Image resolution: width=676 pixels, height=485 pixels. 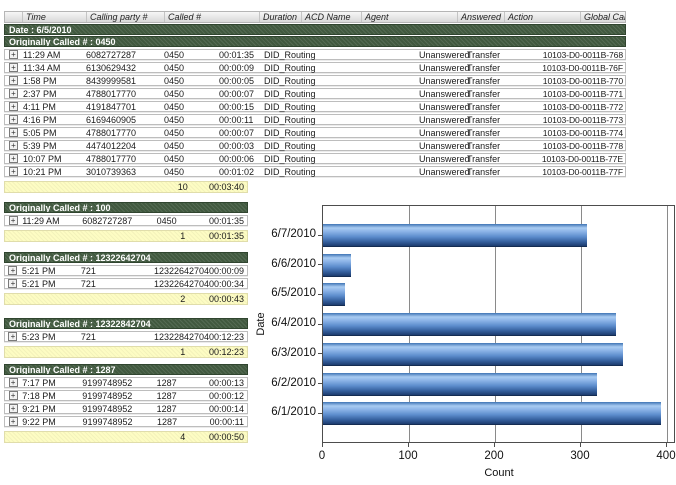 What do you see at coordinates (315, 41) in the screenshot?
I see `group-header: Originally Called # : 0450` at bounding box center [315, 41].